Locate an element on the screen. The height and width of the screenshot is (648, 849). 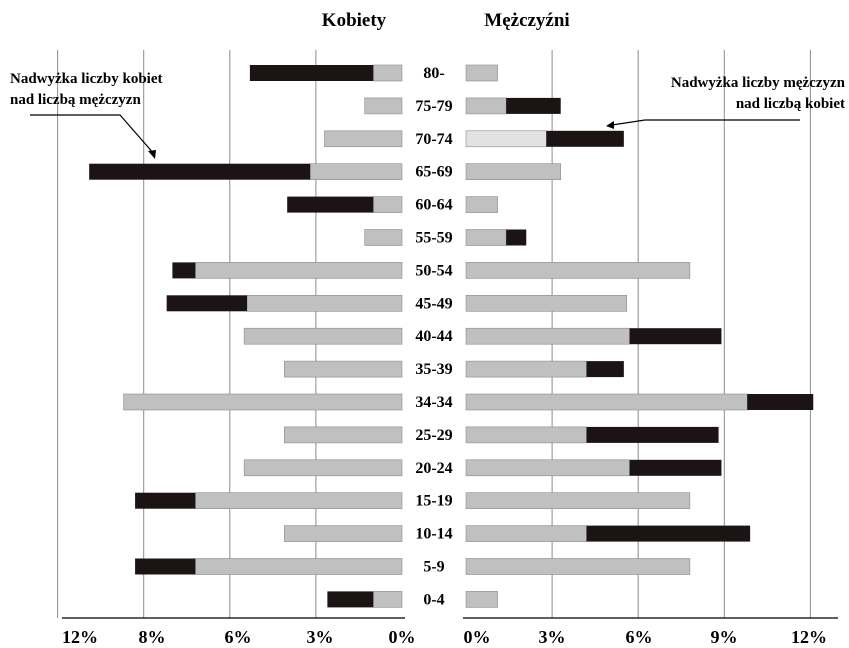
right-tick-label: 0% is located at coordinates (477, 637).